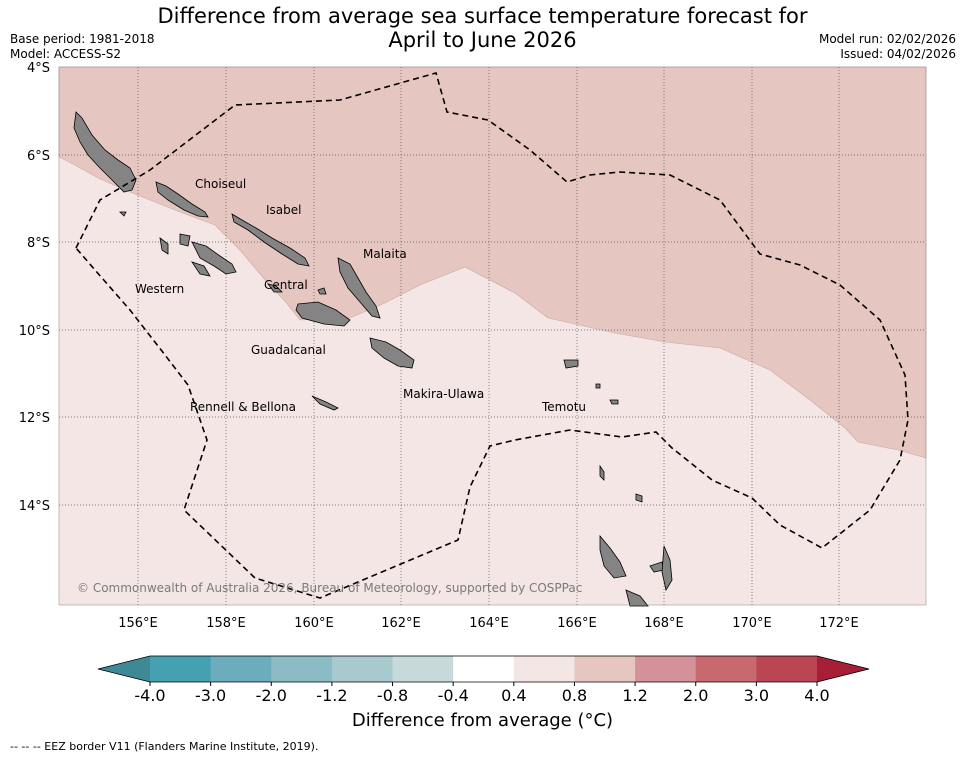 This screenshot has width=965, height=758. I want to click on island-banks, so click(639, 498).